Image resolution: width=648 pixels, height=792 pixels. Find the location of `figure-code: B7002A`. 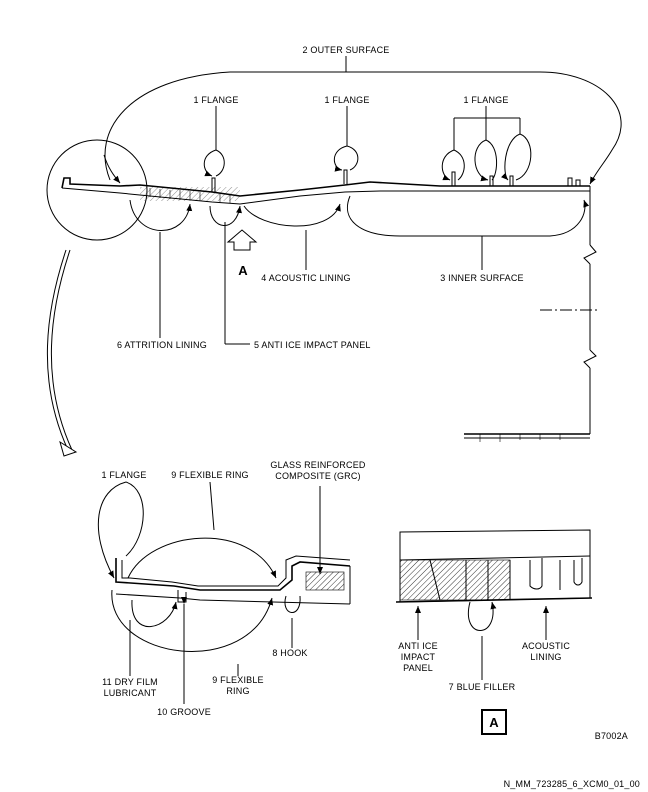

figure-code: B7002A is located at coordinates (611, 736).